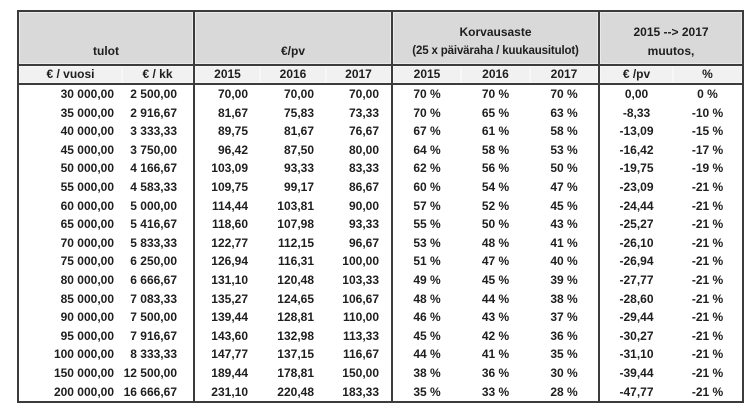 The width and height of the screenshot is (753, 418). Describe the element at coordinates (495, 373) in the screenshot. I see `cell-r15-c6: 36 %` at that location.